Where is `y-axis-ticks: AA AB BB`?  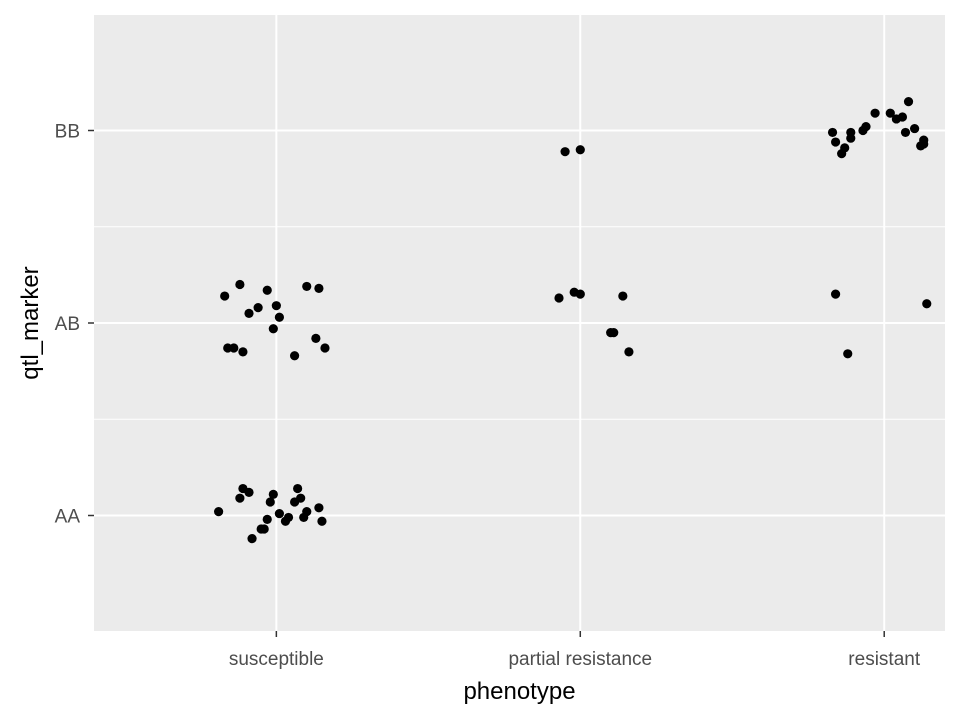 y-axis-ticks: AA AB BB is located at coordinates (74, 325).